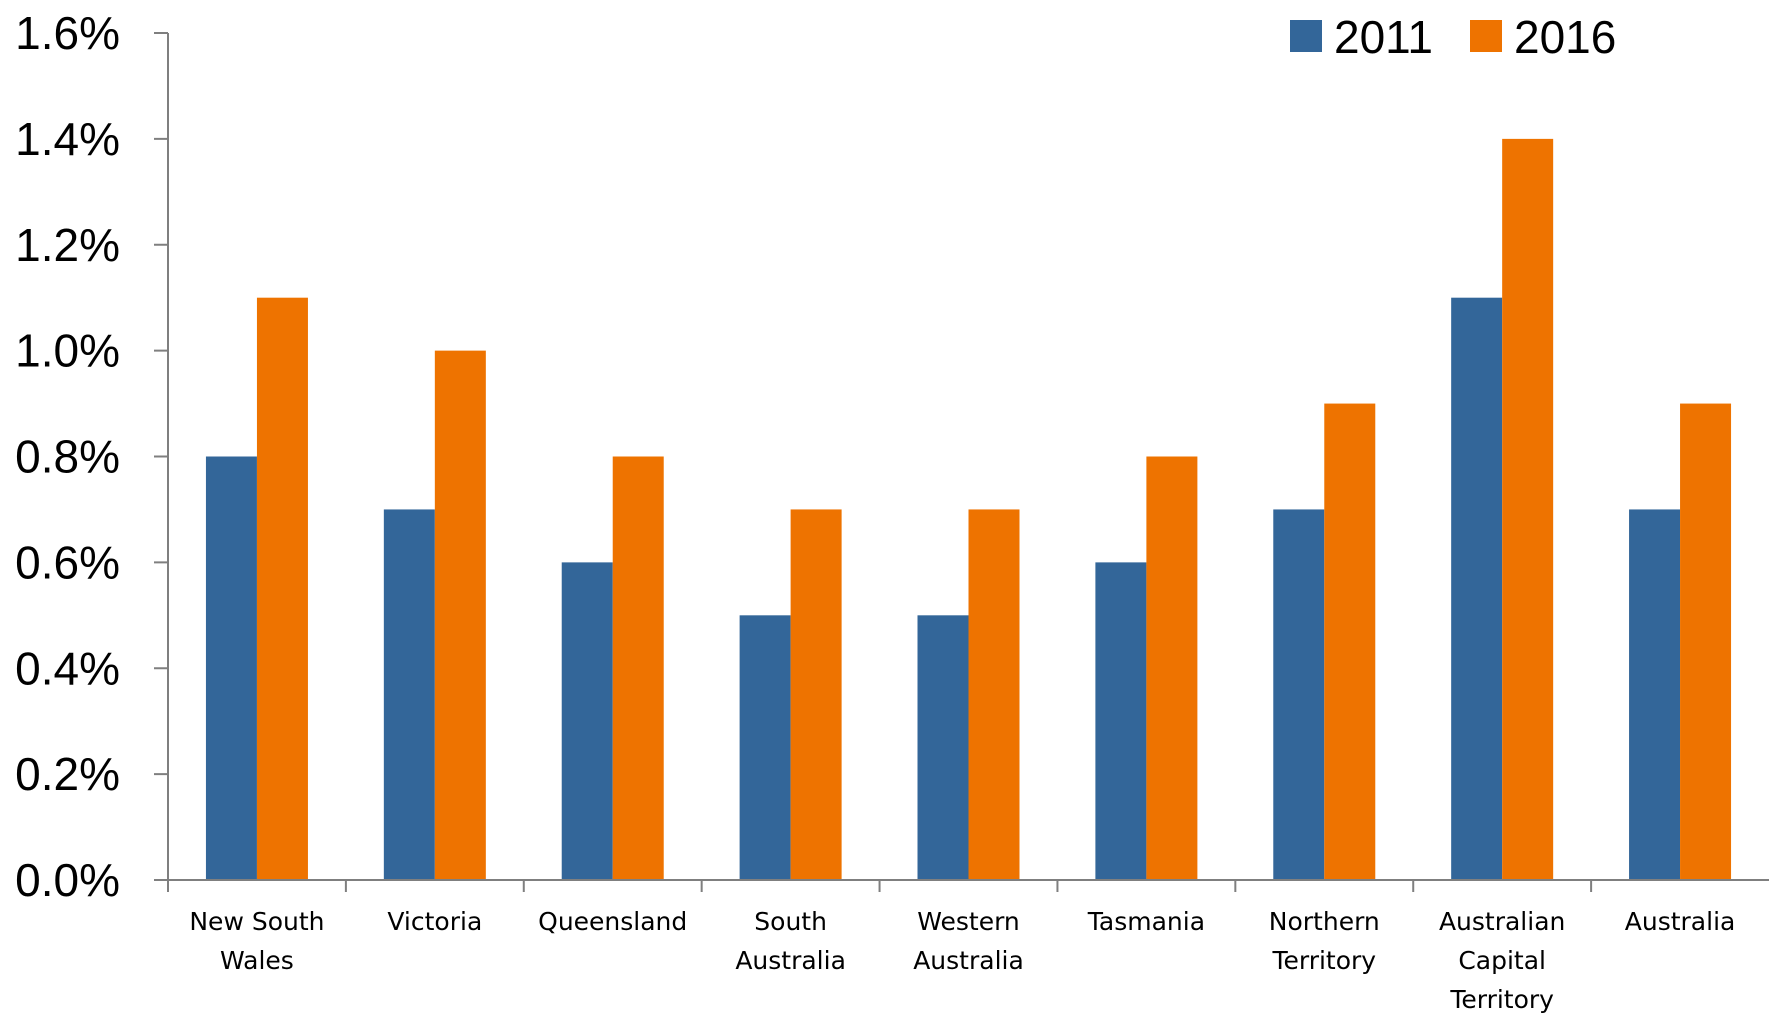  What do you see at coordinates (67, 33) in the screenshot?
I see `y-tick-label: 1.6%` at bounding box center [67, 33].